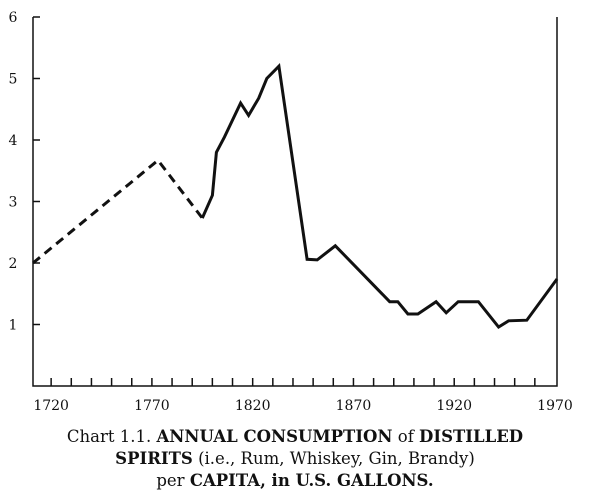  Describe the element at coordinates (354, 406) in the screenshot. I see `x-tick-label: 1870` at that location.